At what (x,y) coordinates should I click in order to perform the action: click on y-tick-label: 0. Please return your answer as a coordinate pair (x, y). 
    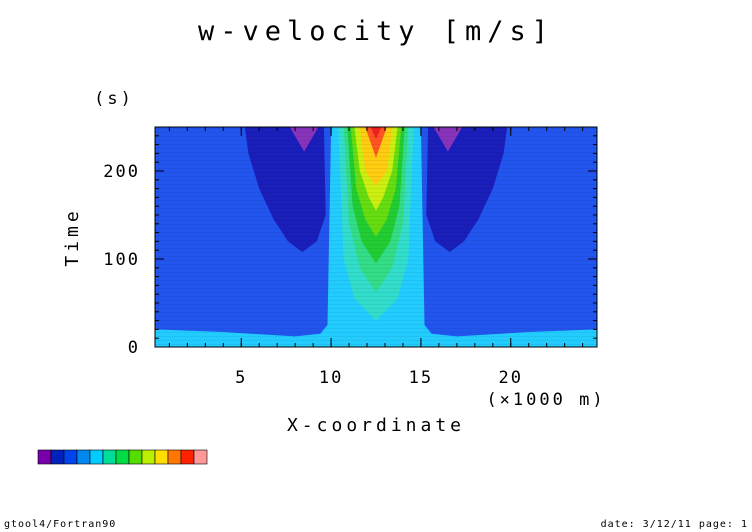
    Looking at the image, I should click on (134, 348).